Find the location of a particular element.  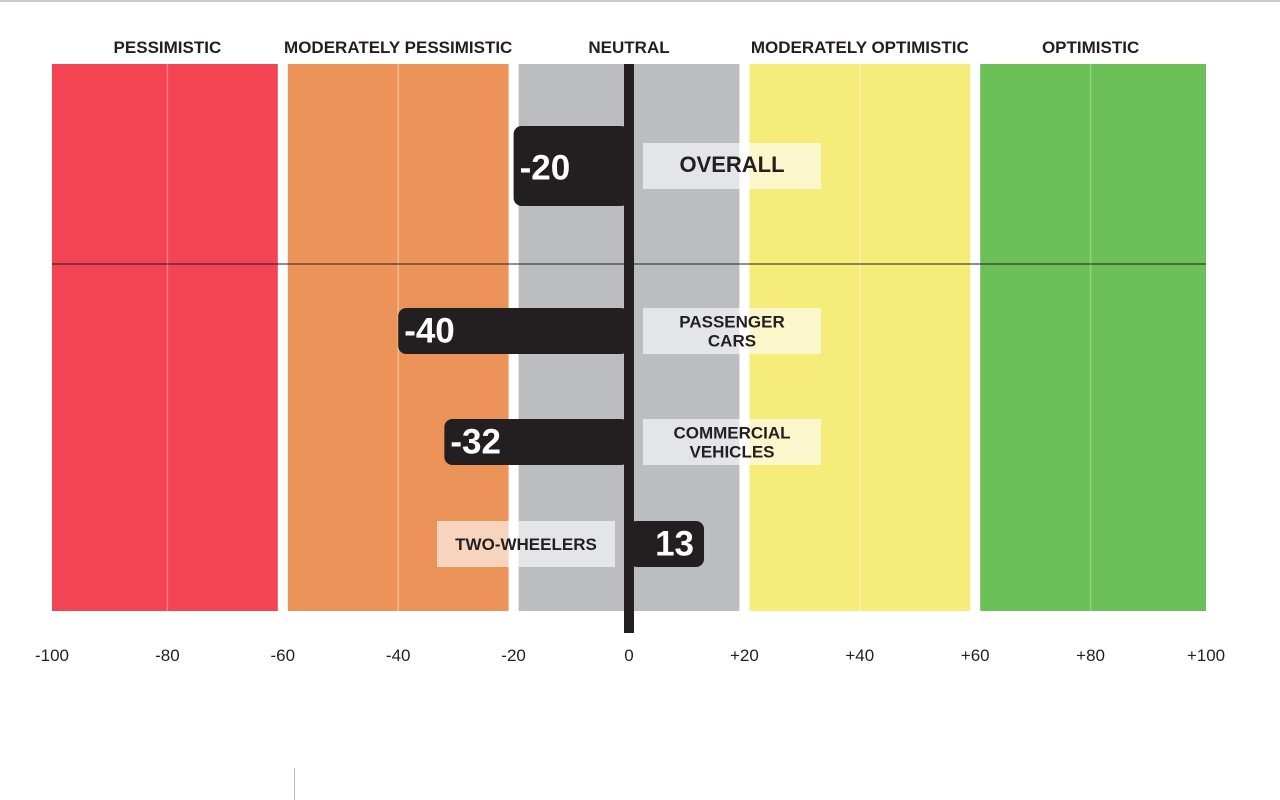

x-tick-plusminus-20: +20 is located at coordinates (744, 655).